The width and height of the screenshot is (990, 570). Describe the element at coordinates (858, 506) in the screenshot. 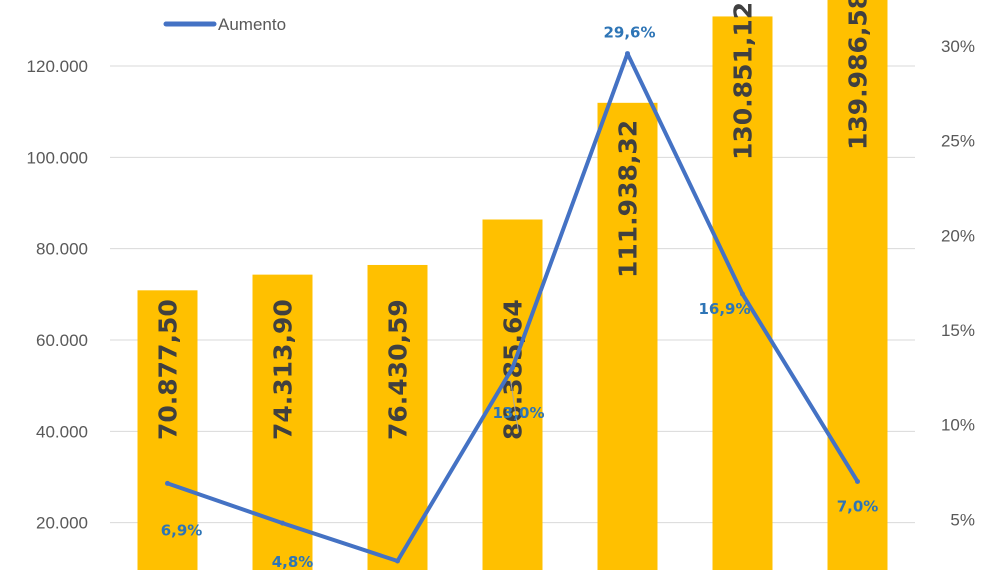

I see `pct-label-6: 7,0%` at that location.